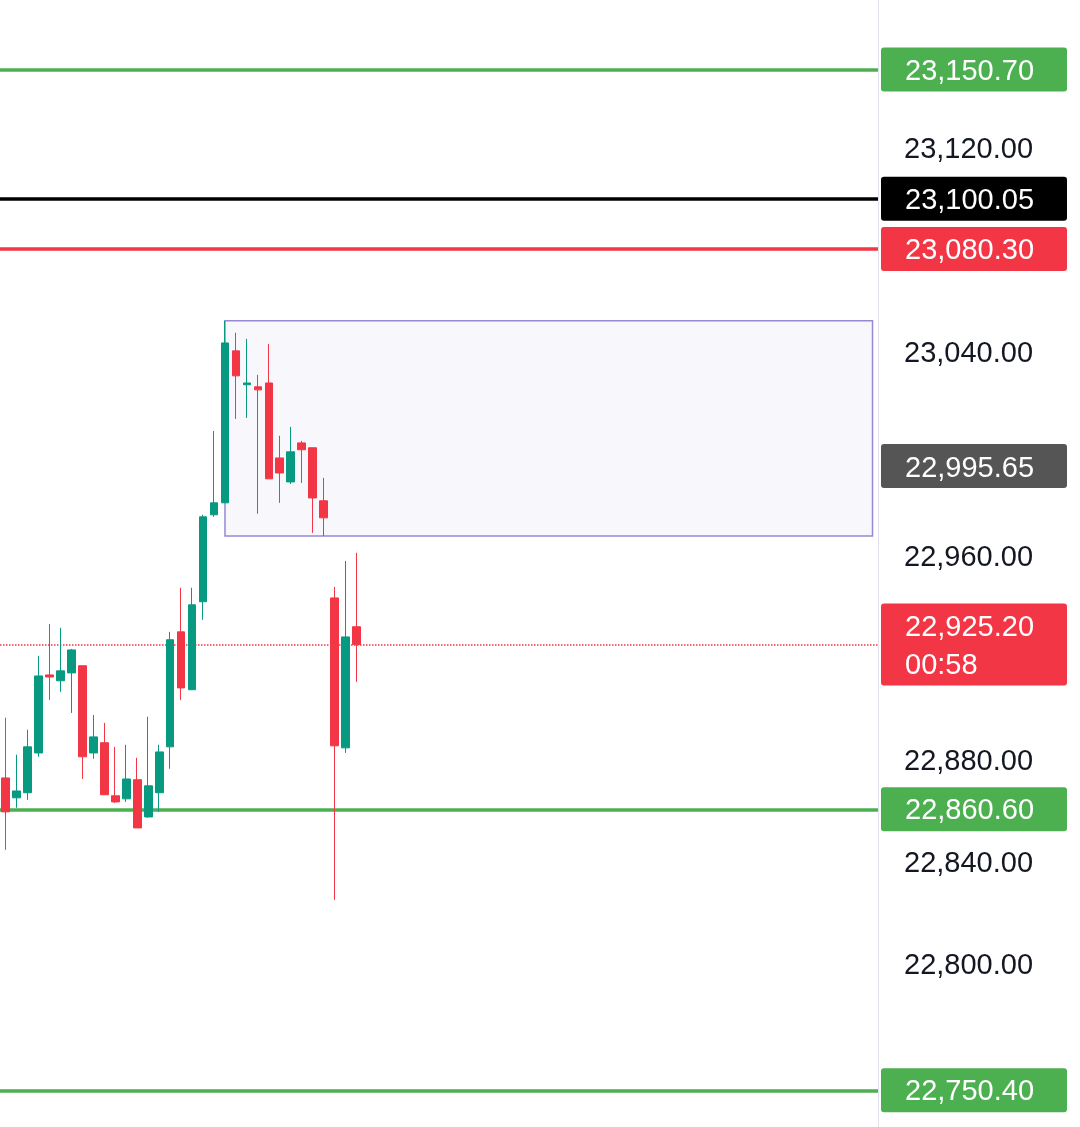 This screenshot has height=1127, width=1080. What do you see at coordinates (970, 1090) in the screenshot?
I see `ref-line-label: 22,750.40` at bounding box center [970, 1090].